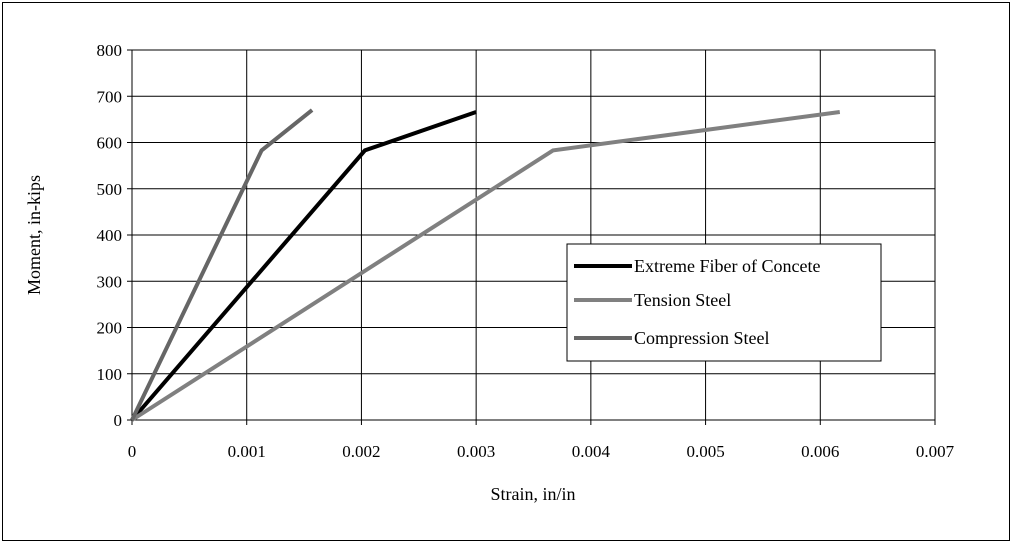  Describe the element at coordinates (110, 235) in the screenshot. I see `y-tick-label: 400` at that location.